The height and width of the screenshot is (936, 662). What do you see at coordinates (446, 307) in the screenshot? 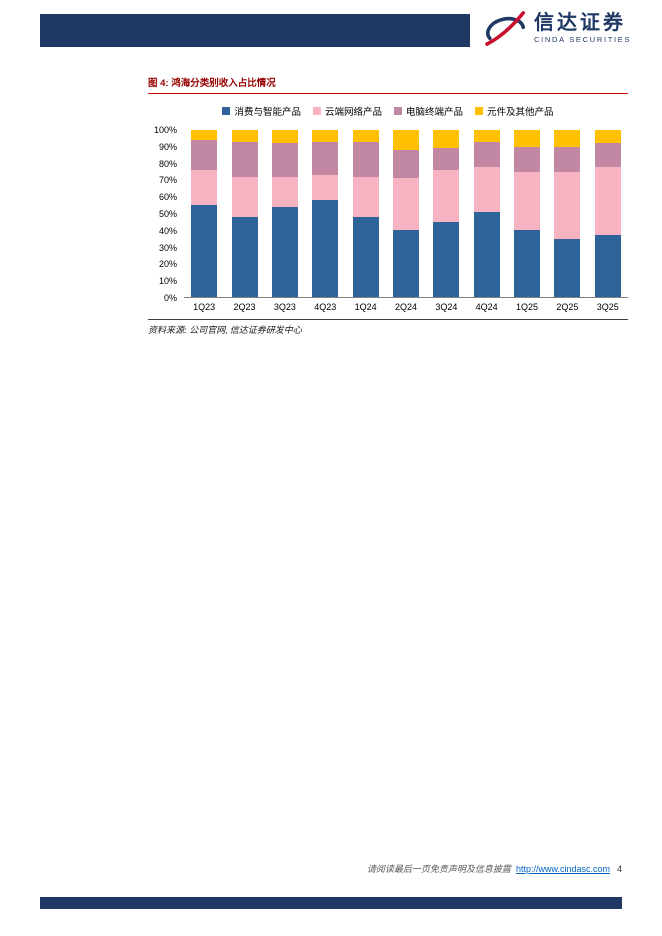
I see `x-tick-label: 3Q24` at bounding box center [446, 307].